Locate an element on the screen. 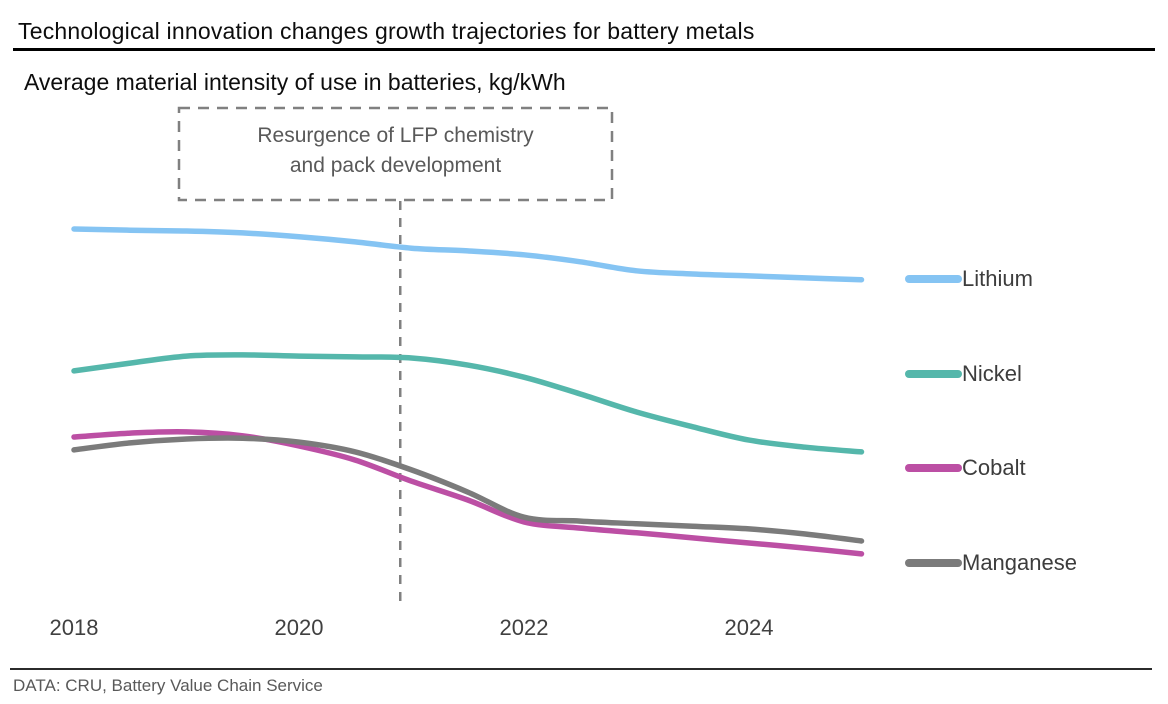  data-source: DATA: CRU, Battery Value Chain Service is located at coordinates (168, 685).